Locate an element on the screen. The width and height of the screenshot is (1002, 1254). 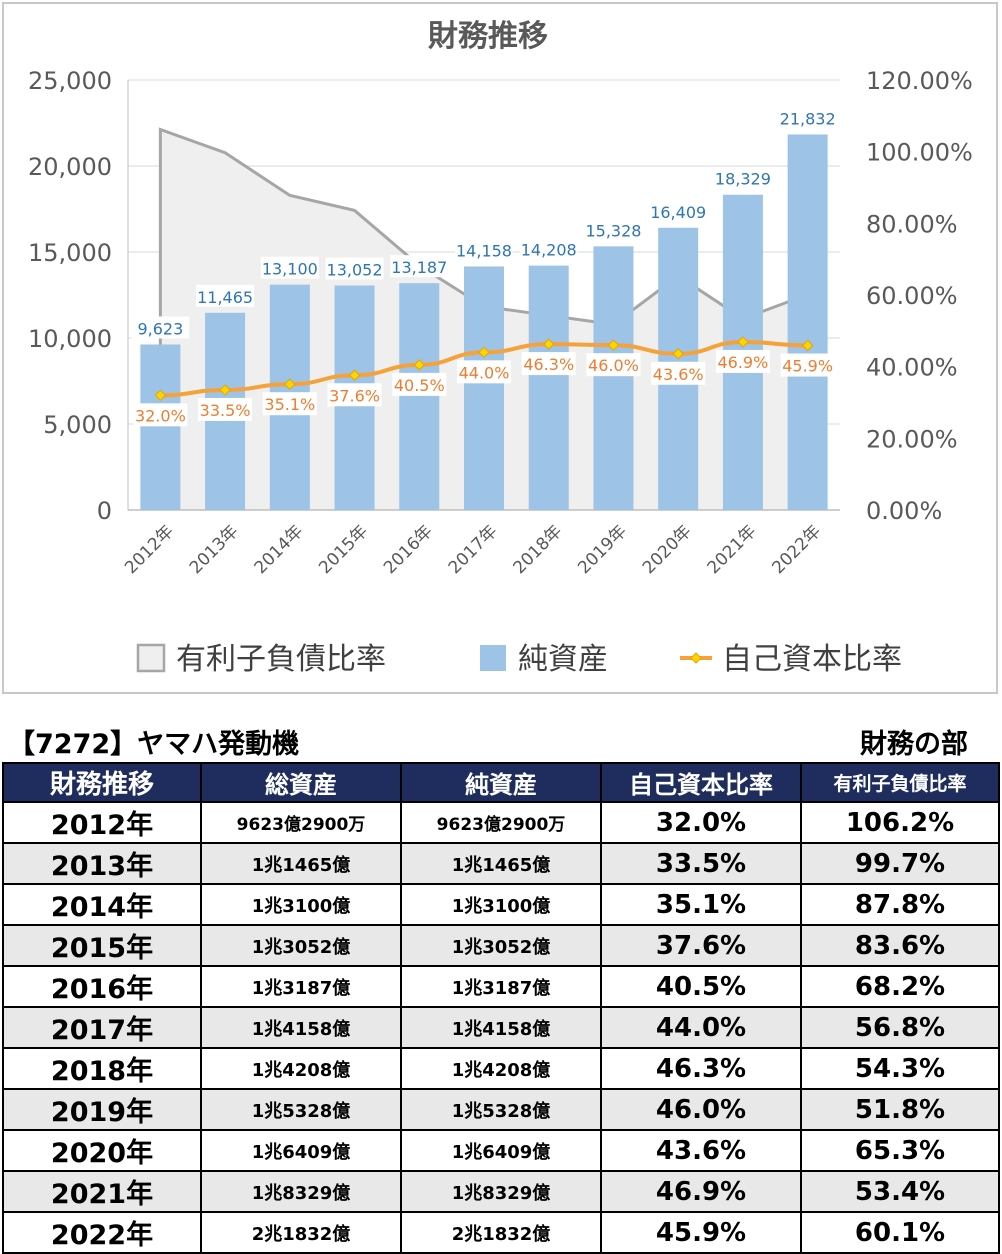
equity-ratio-data-label: 44.0% is located at coordinates (484, 372).